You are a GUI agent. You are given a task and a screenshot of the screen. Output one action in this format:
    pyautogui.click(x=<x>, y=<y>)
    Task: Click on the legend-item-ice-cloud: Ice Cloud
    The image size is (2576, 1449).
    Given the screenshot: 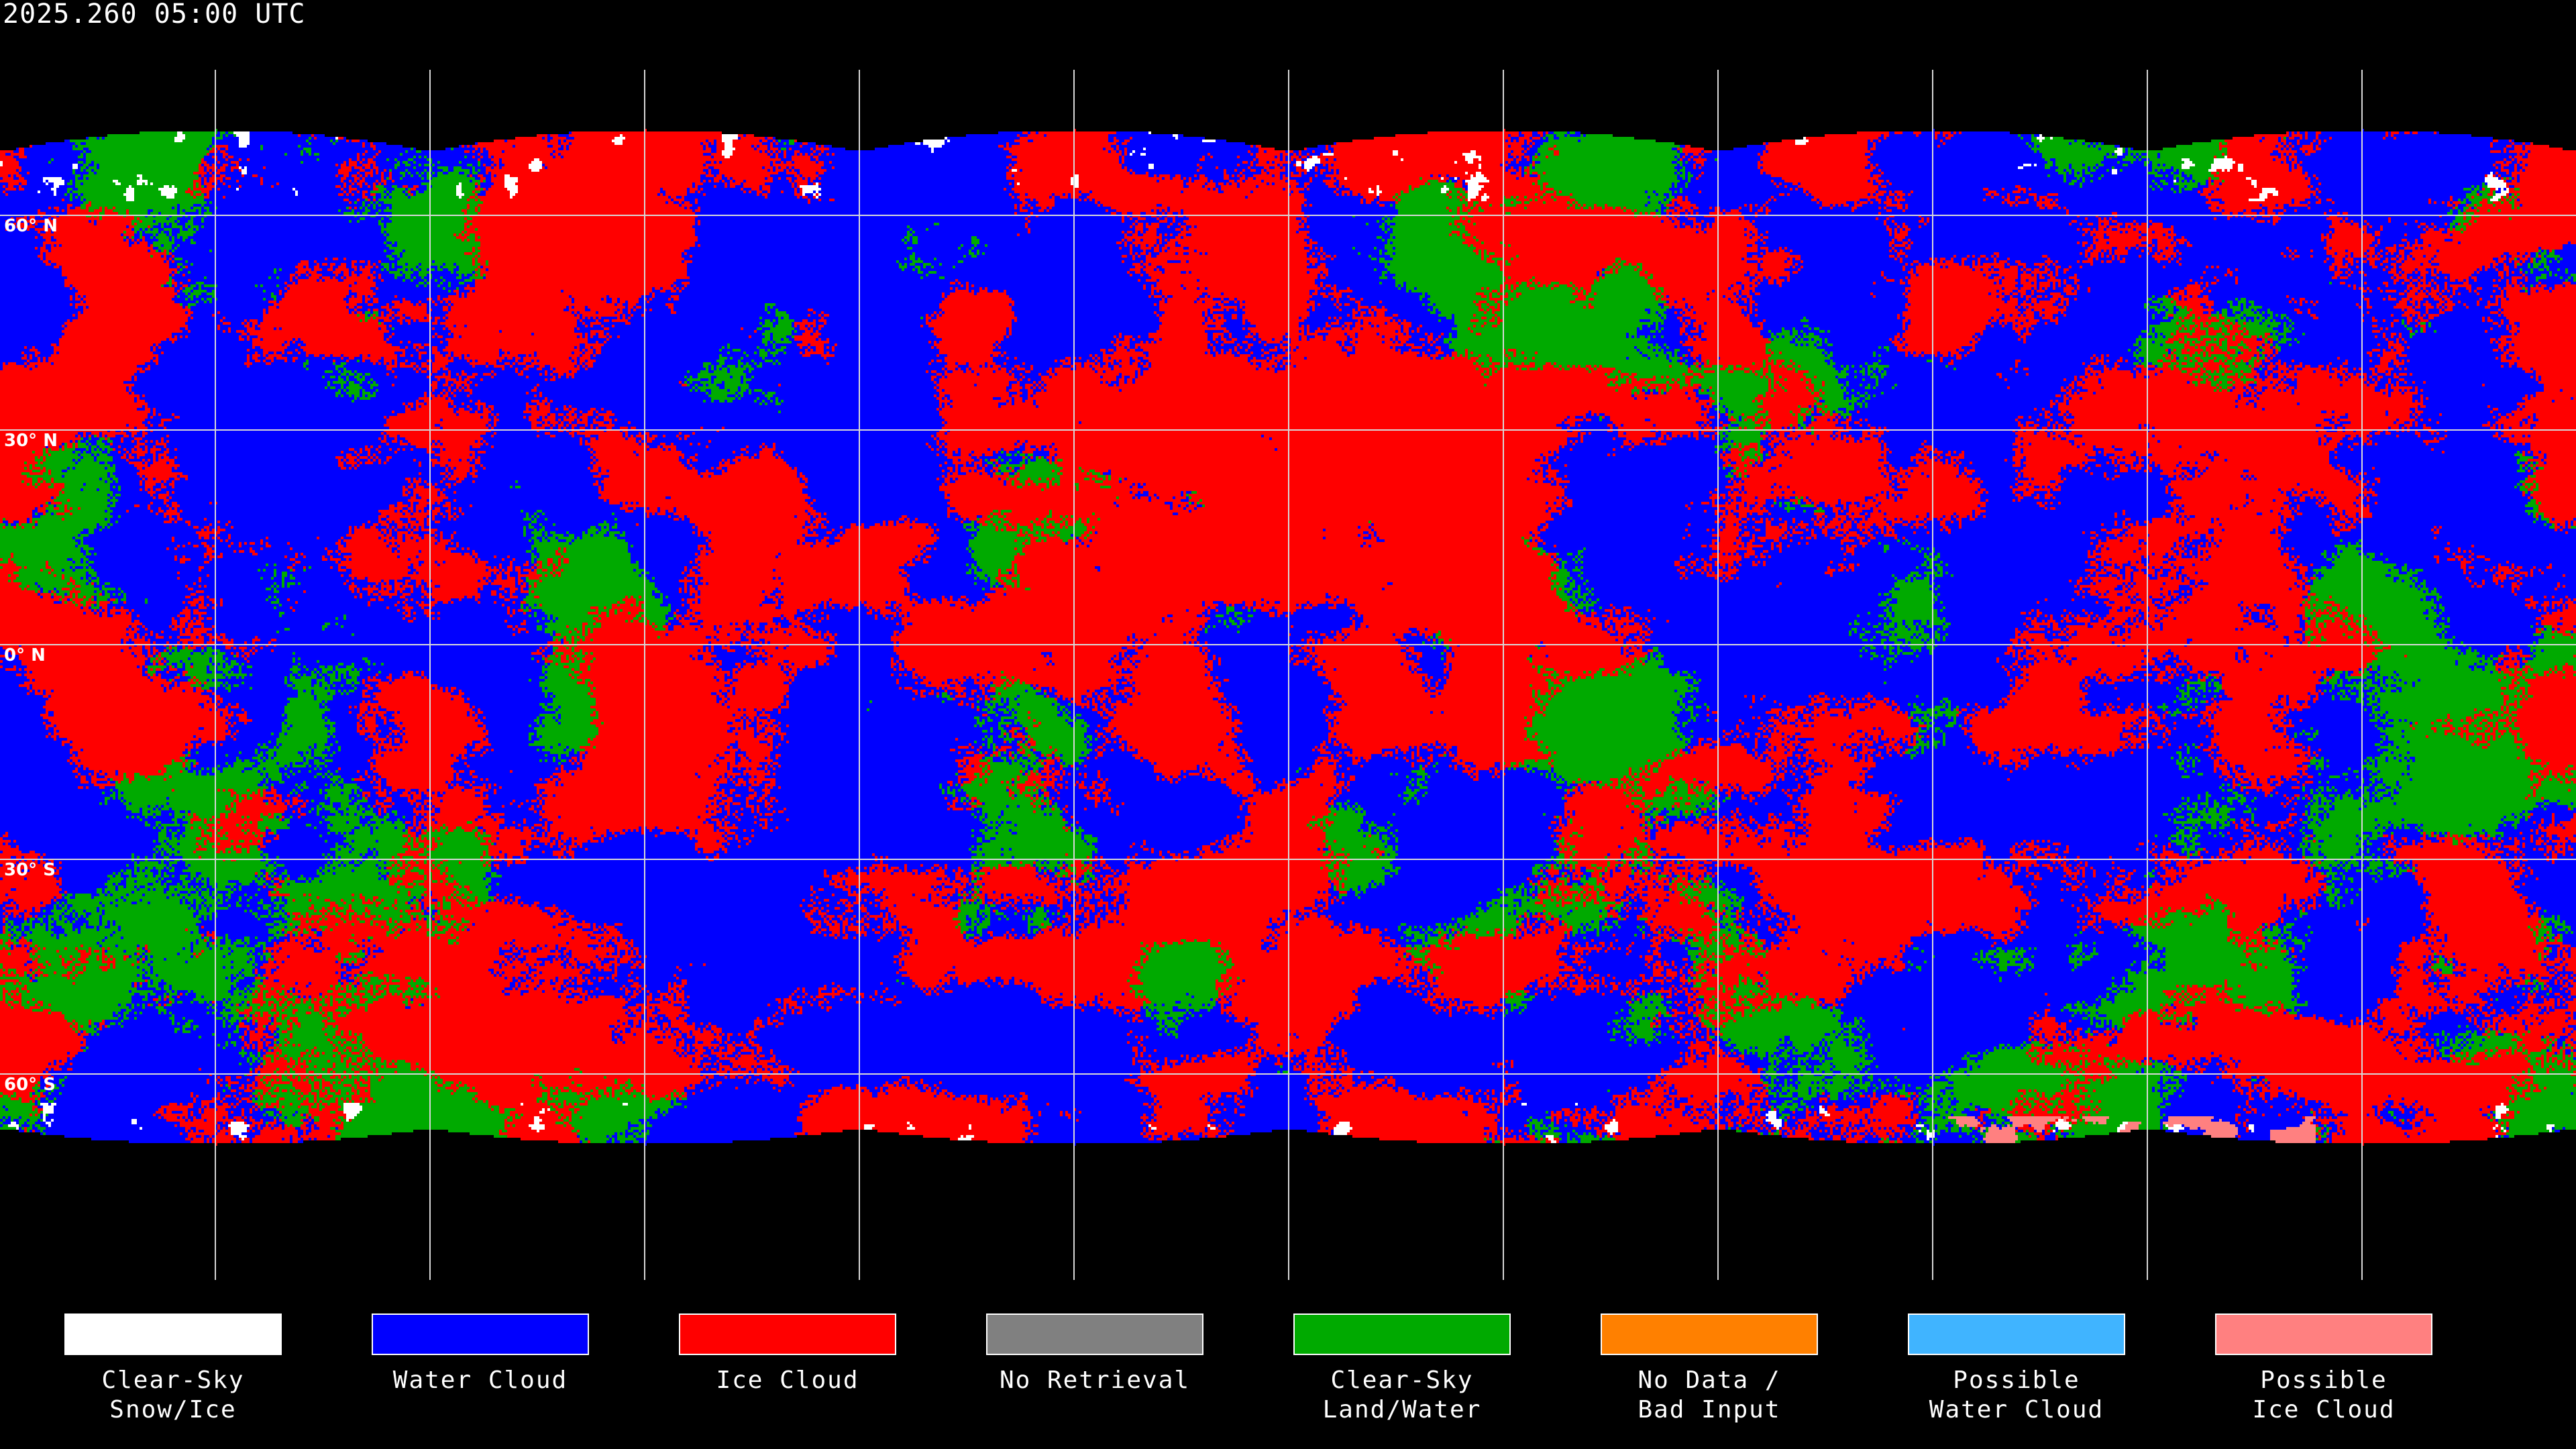 What is the action you would take?
    pyautogui.click(x=787, y=1354)
    